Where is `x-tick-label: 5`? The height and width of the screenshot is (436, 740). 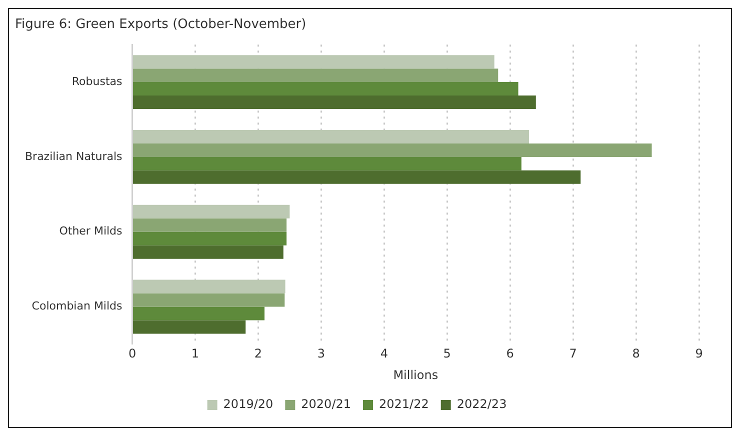 x-tick-label: 5 is located at coordinates (447, 353).